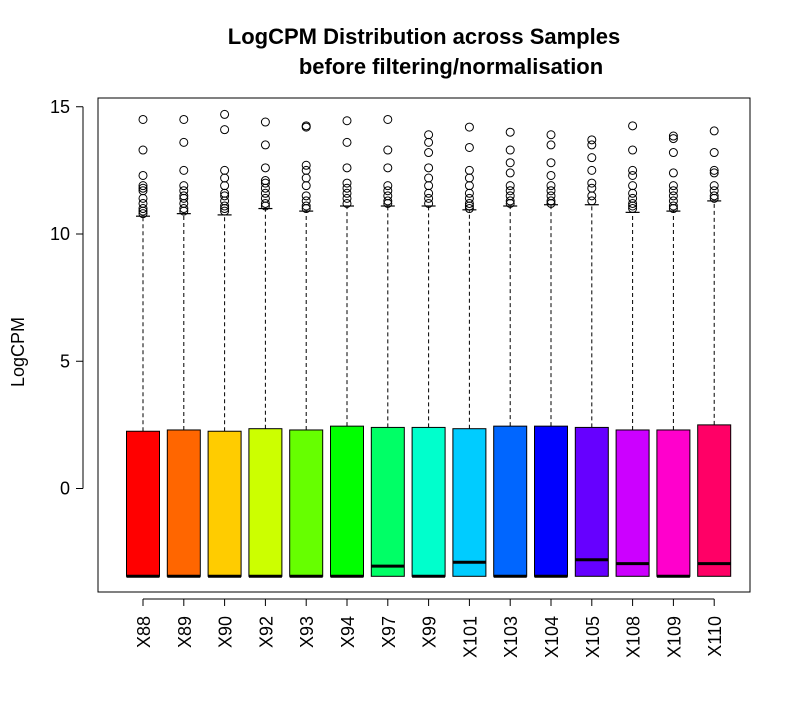  Describe the element at coordinates (511, 637) in the screenshot. I see `x-tick-label: X103` at that location.